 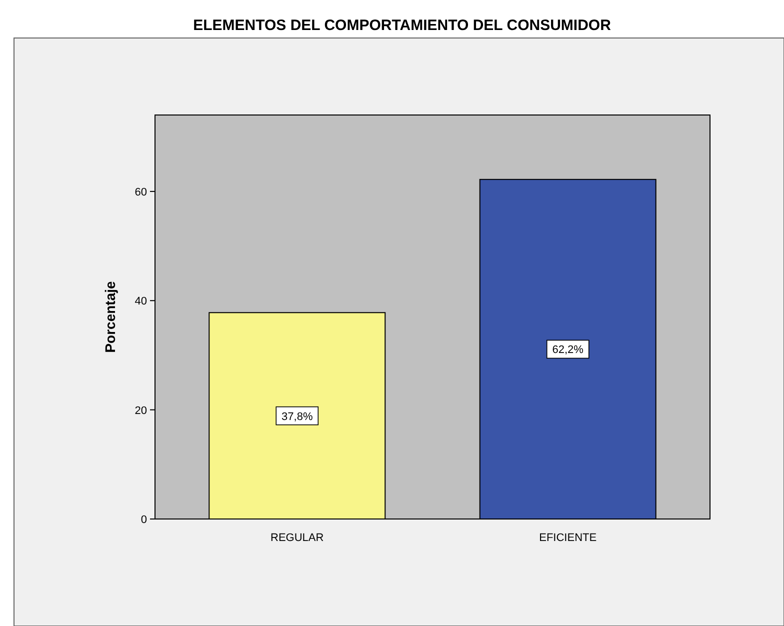 What do you see at coordinates (568, 350) in the screenshot?
I see `data-label: 62,2%` at bounding box center [568, 350].